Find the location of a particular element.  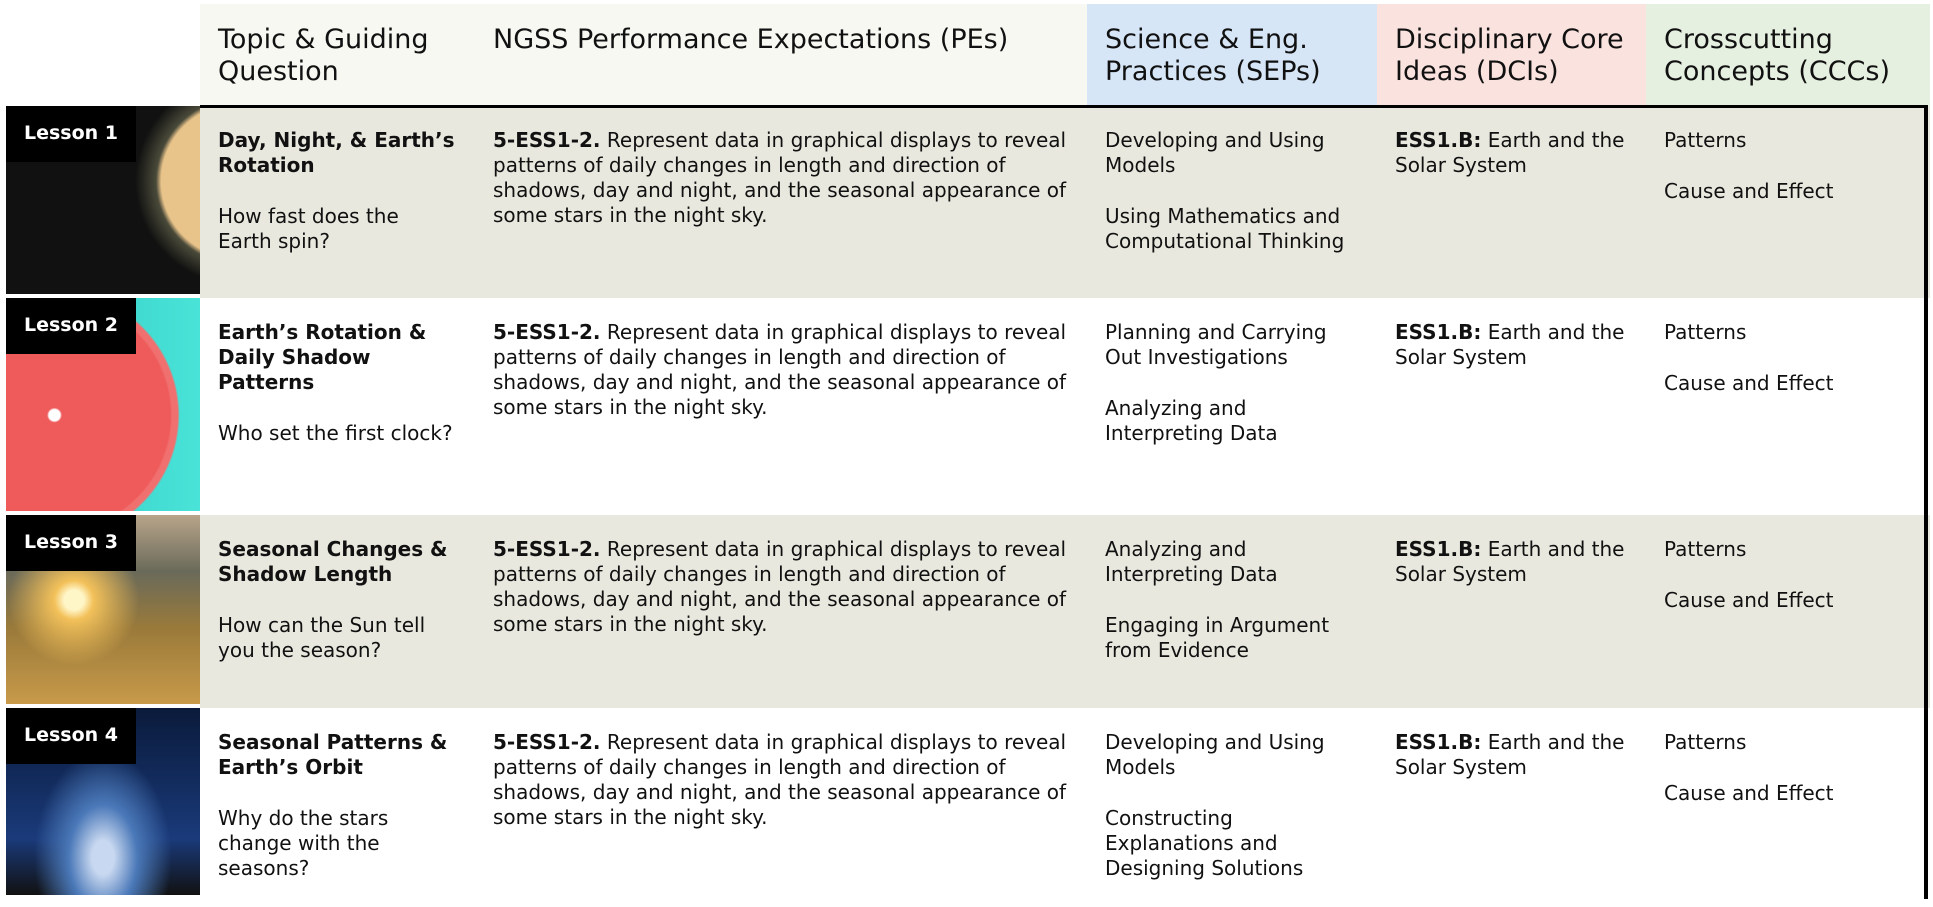

header-seps: Science & Eng. Practices (SEPs) is located at coordinates (1232, 55).